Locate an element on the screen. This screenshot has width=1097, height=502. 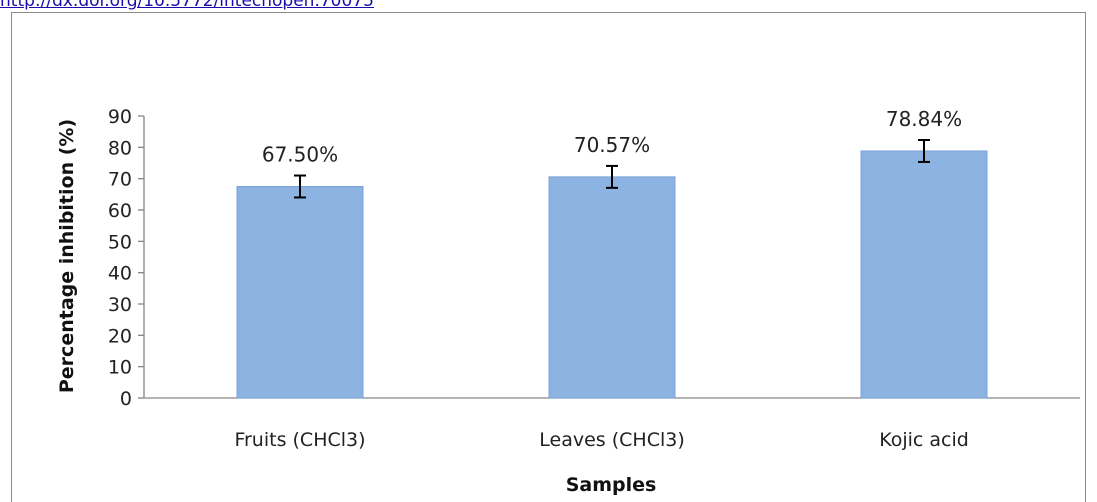
y-tick-label: 70 is located at coordinates (120, 180).